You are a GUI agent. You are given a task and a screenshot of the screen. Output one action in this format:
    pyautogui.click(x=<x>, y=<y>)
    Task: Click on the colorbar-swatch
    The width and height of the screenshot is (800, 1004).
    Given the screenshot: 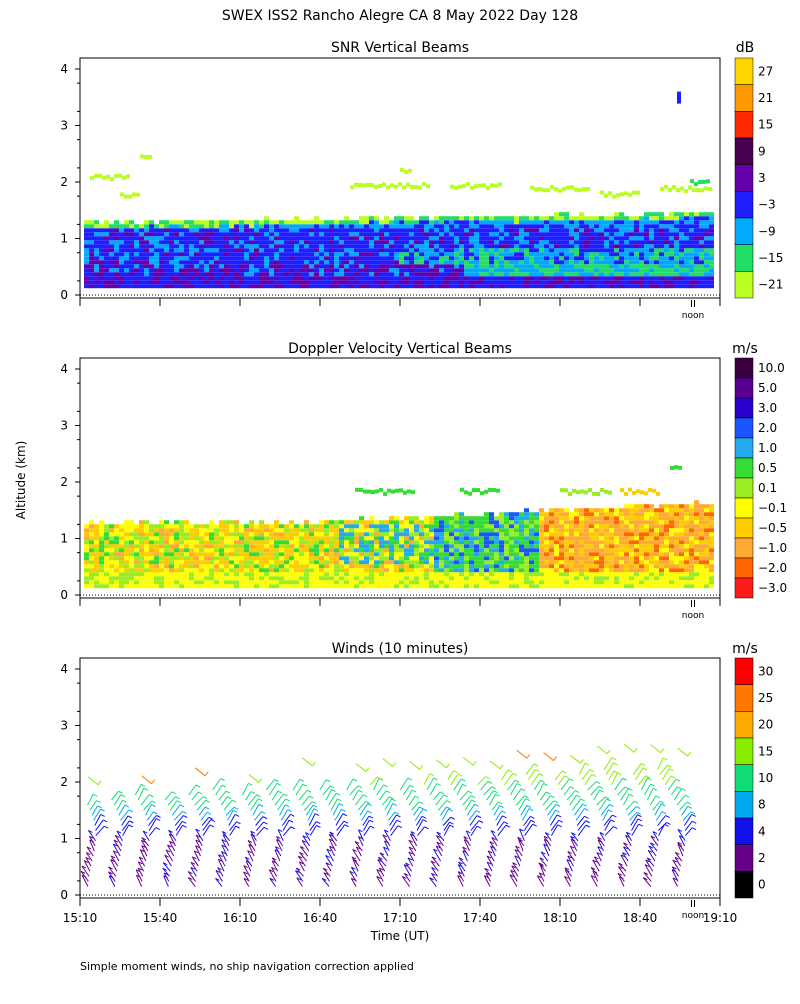 What is the action you would take?
    pyautogui.click(x=744, y=428)
    